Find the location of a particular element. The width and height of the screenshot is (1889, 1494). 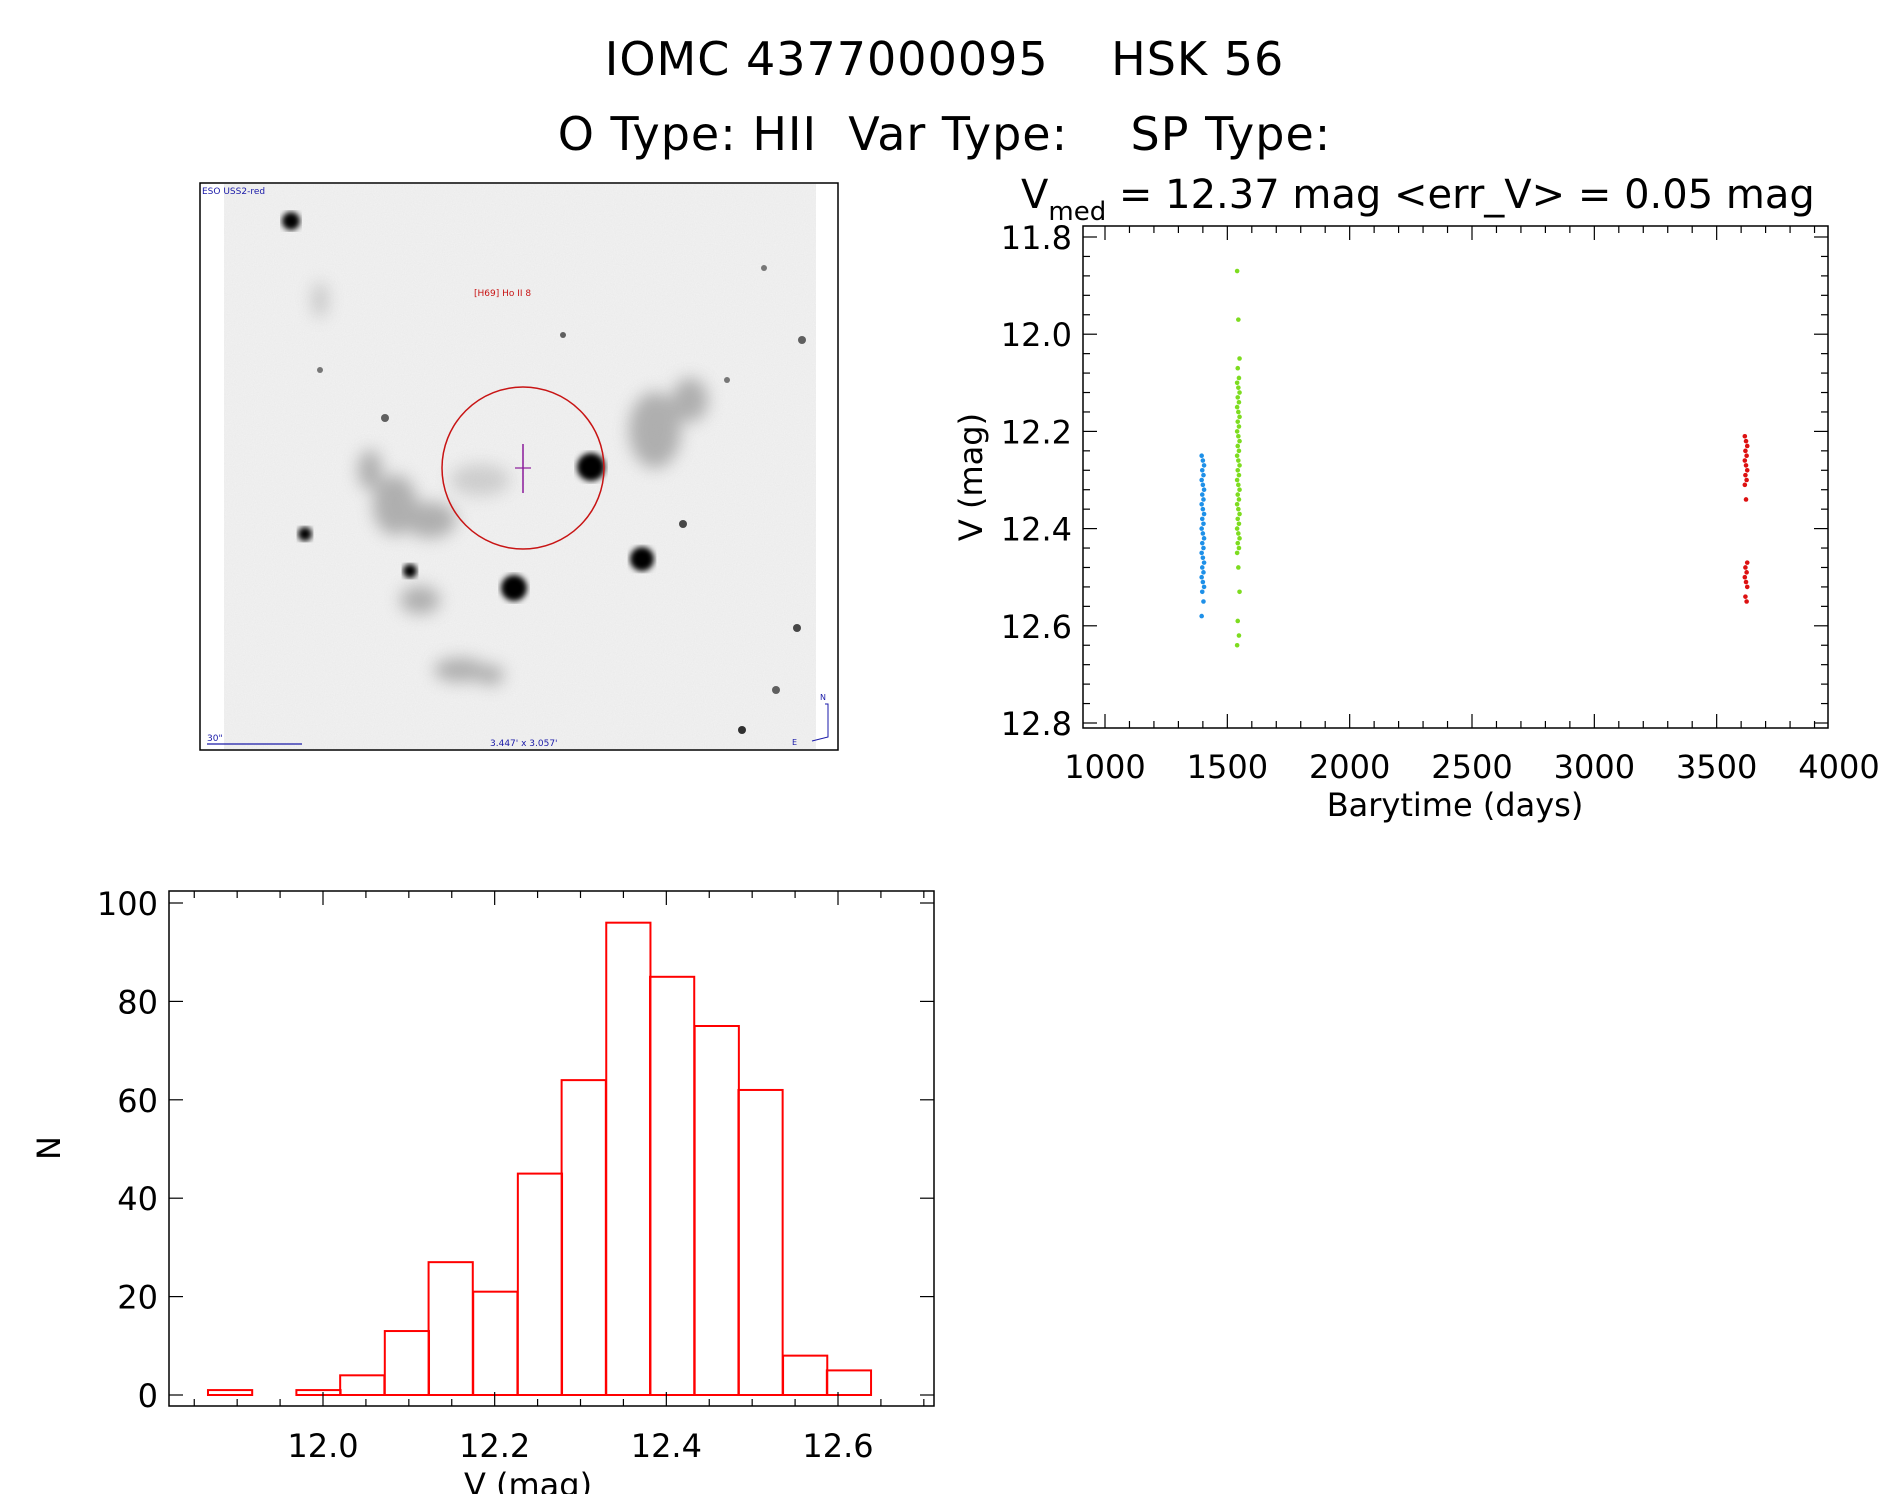

y-tick-label: 40 is located at coordinates (137, 1199).